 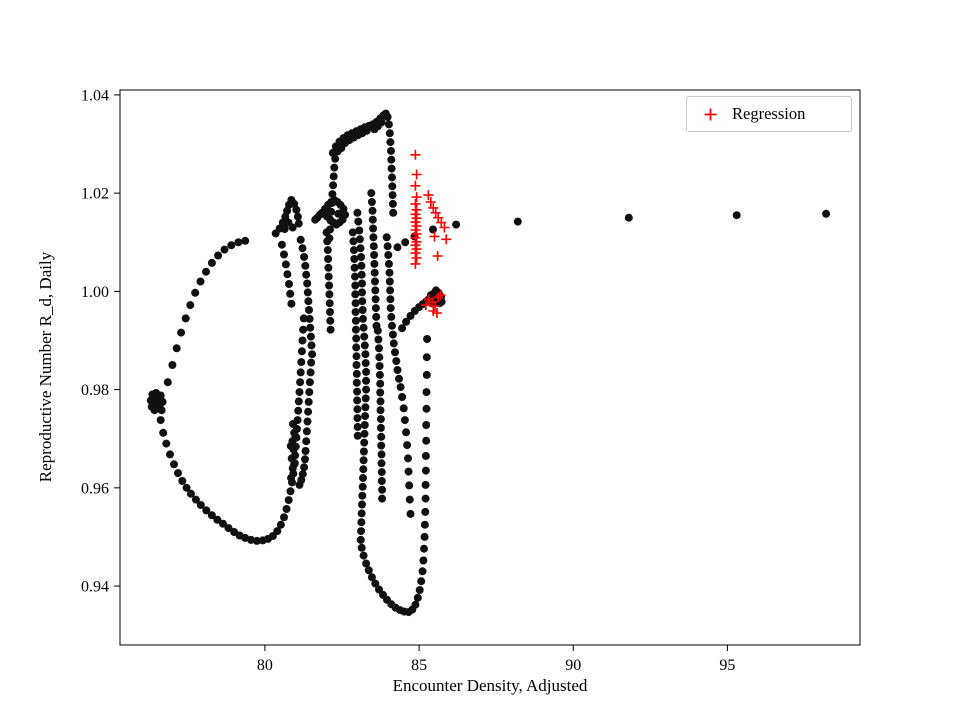 What do you see at coordinates (45, 367) in the screenshot?
I see `y-axis-label: Reproductive Number R_d, Daily` at bounding box center [45, 367].